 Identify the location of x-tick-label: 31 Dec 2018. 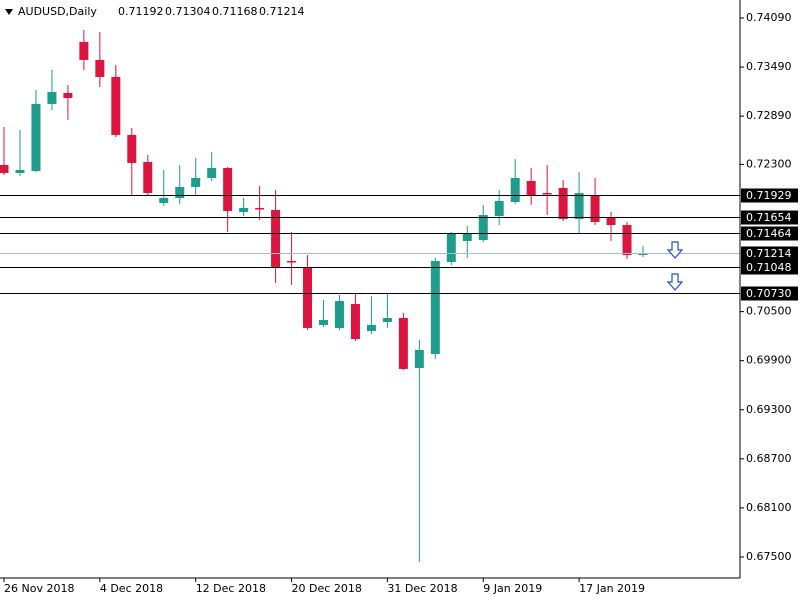
(422, 588).